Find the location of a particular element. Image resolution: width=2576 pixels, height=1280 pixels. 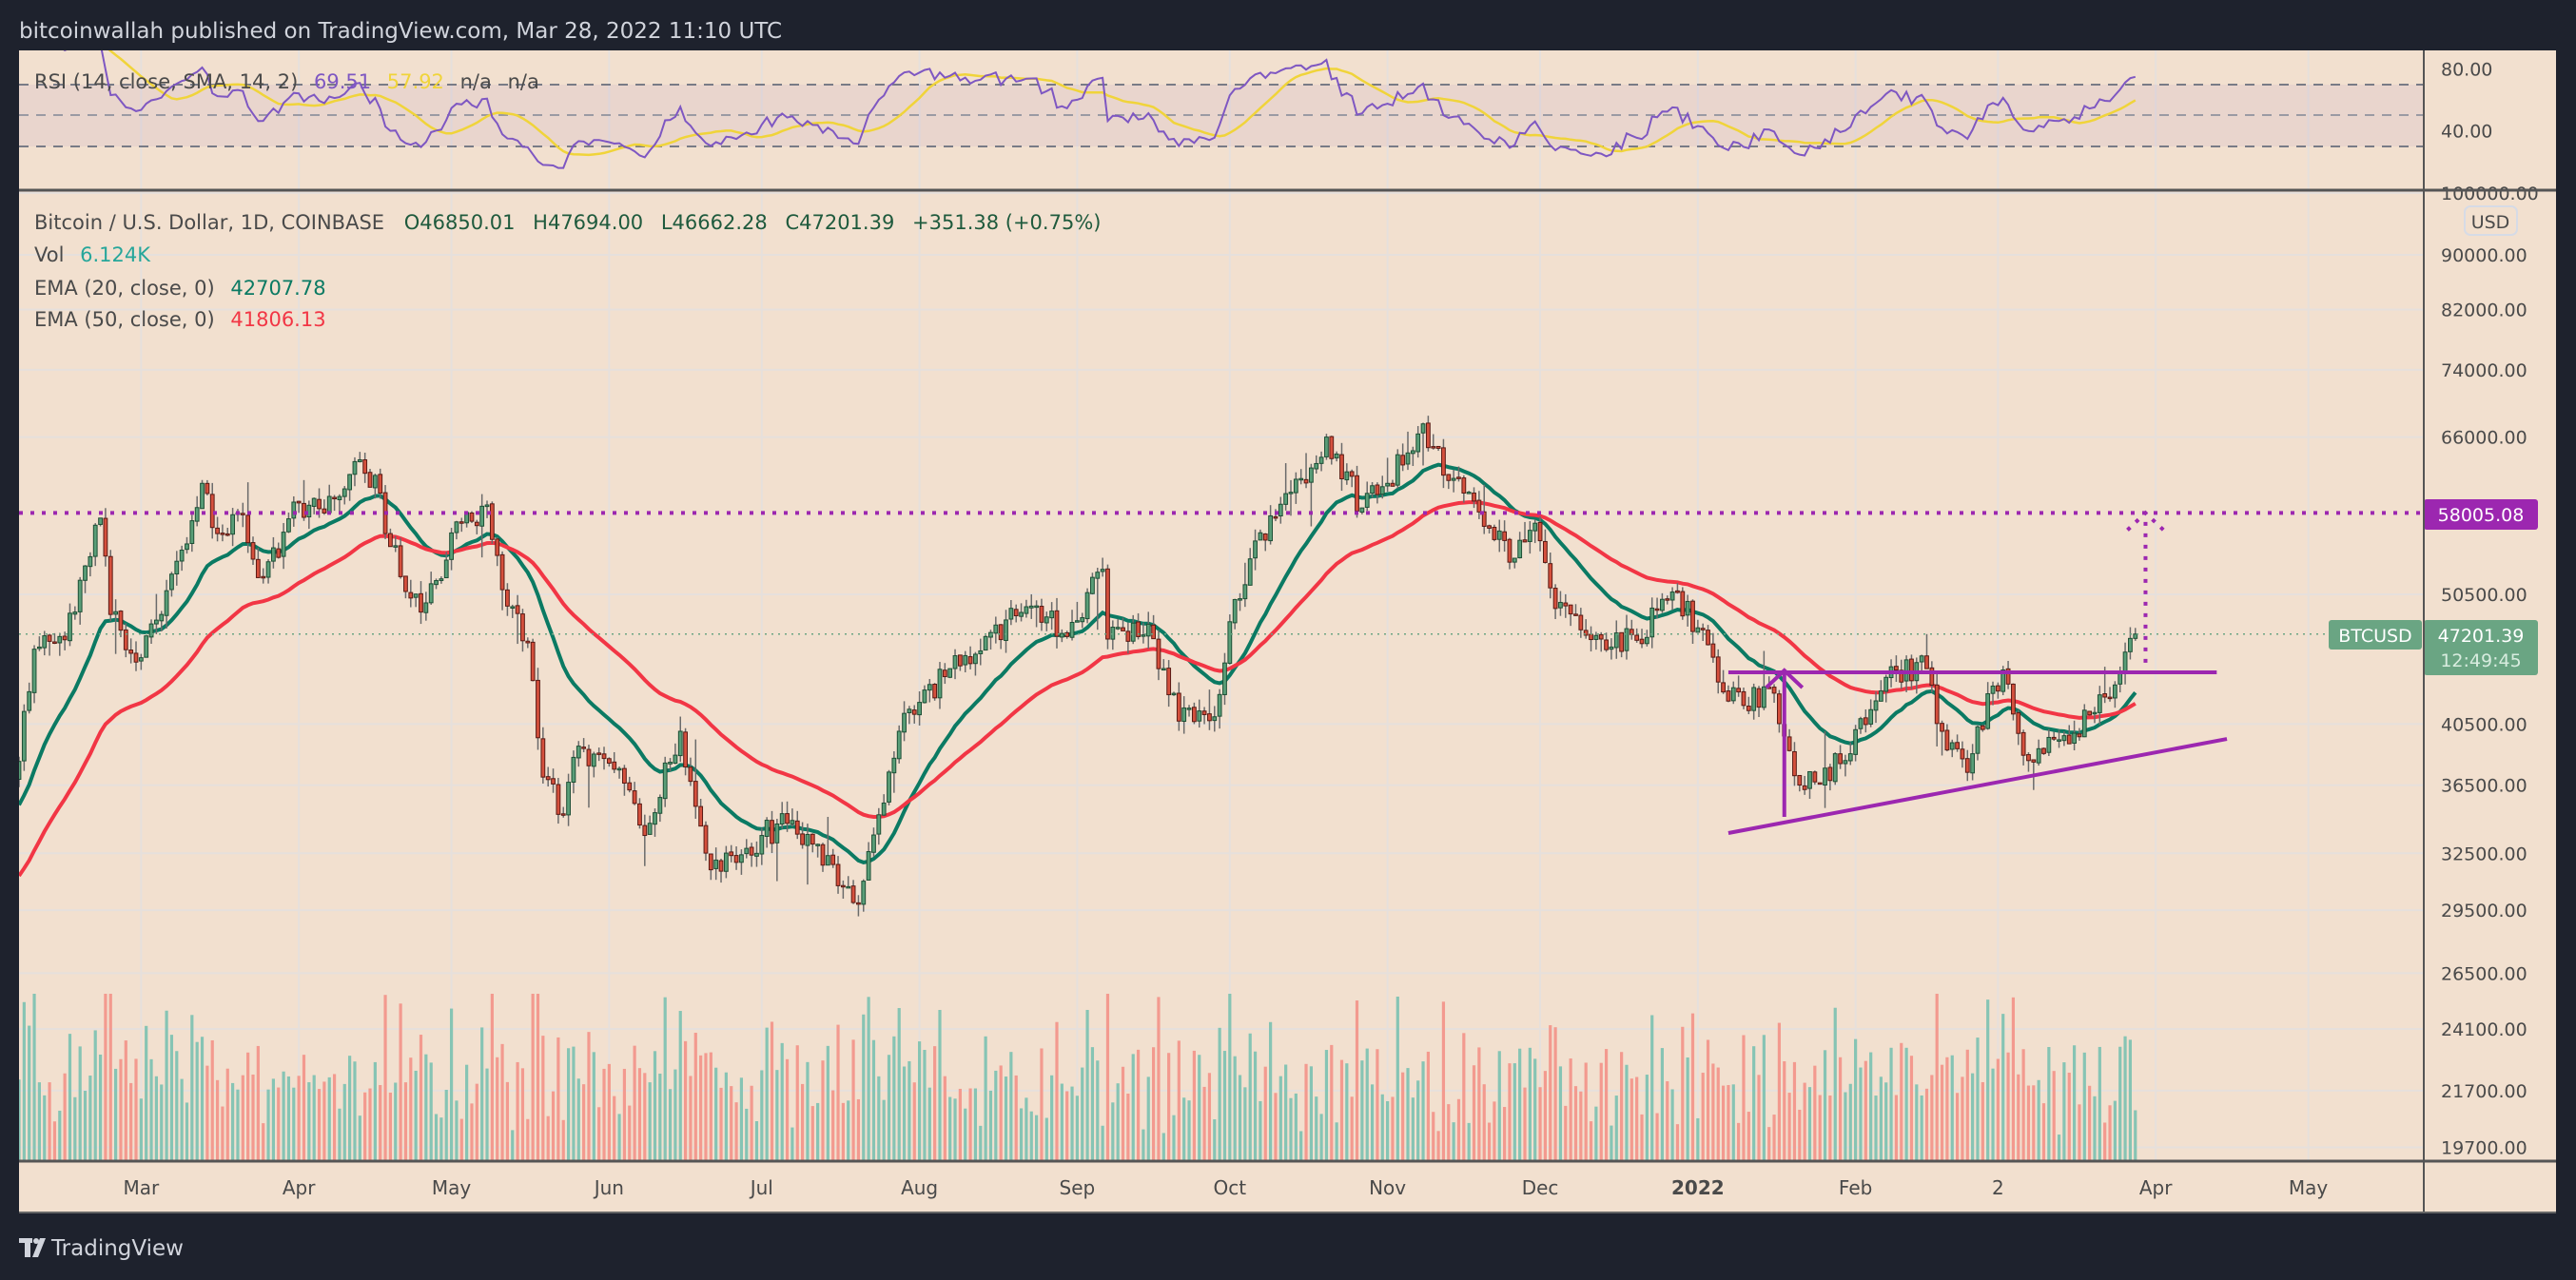

last-price-label: 47201.39 is located at coordinates (2482, 636).